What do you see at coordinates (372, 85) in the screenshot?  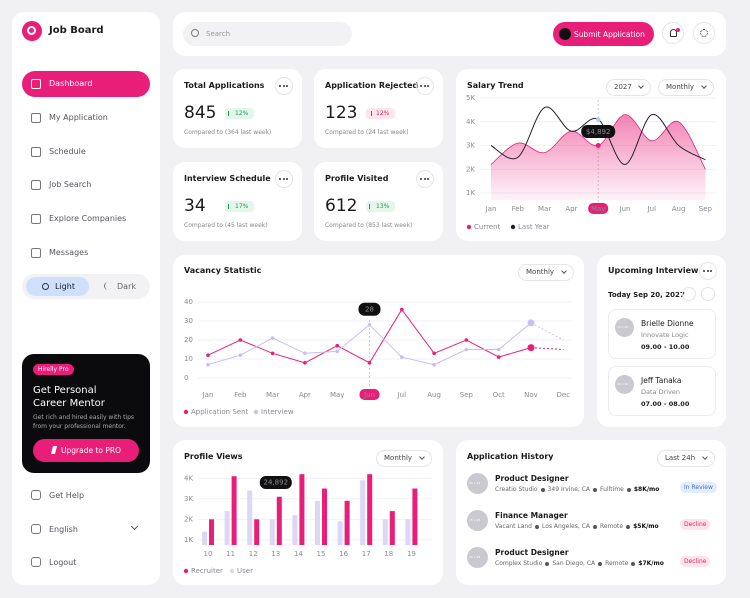 I see `stat-title: Application Rejected` at bounding box center [372, 85].